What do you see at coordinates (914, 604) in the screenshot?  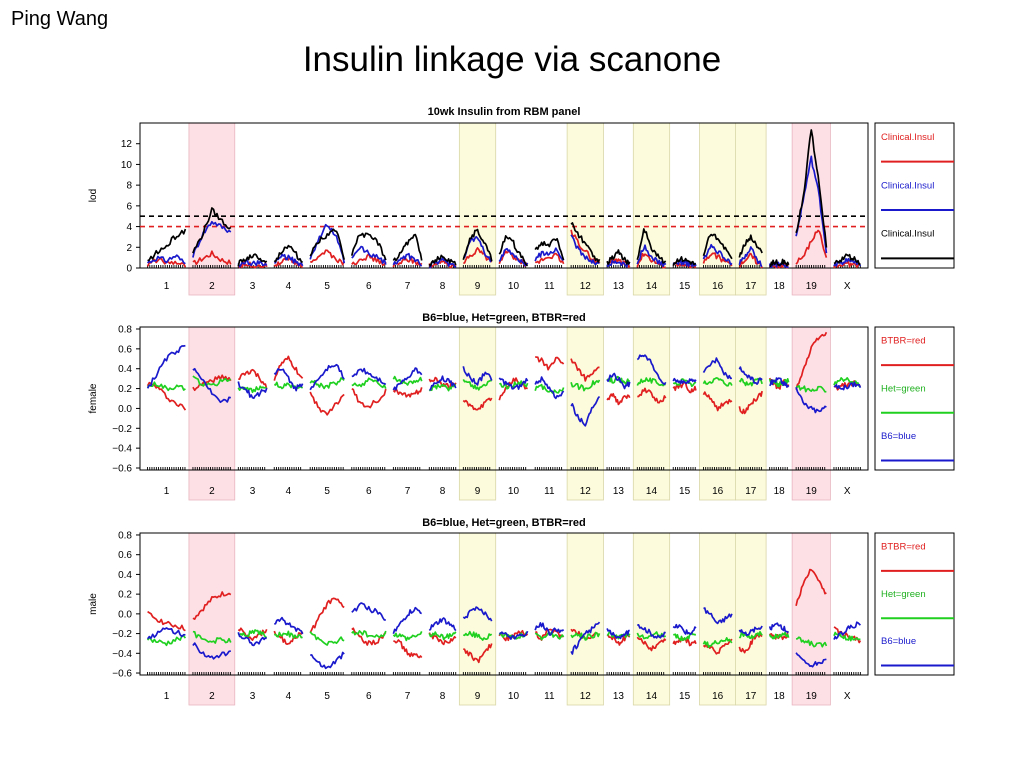 I see `legend-box` at bounding box center [914, 604].